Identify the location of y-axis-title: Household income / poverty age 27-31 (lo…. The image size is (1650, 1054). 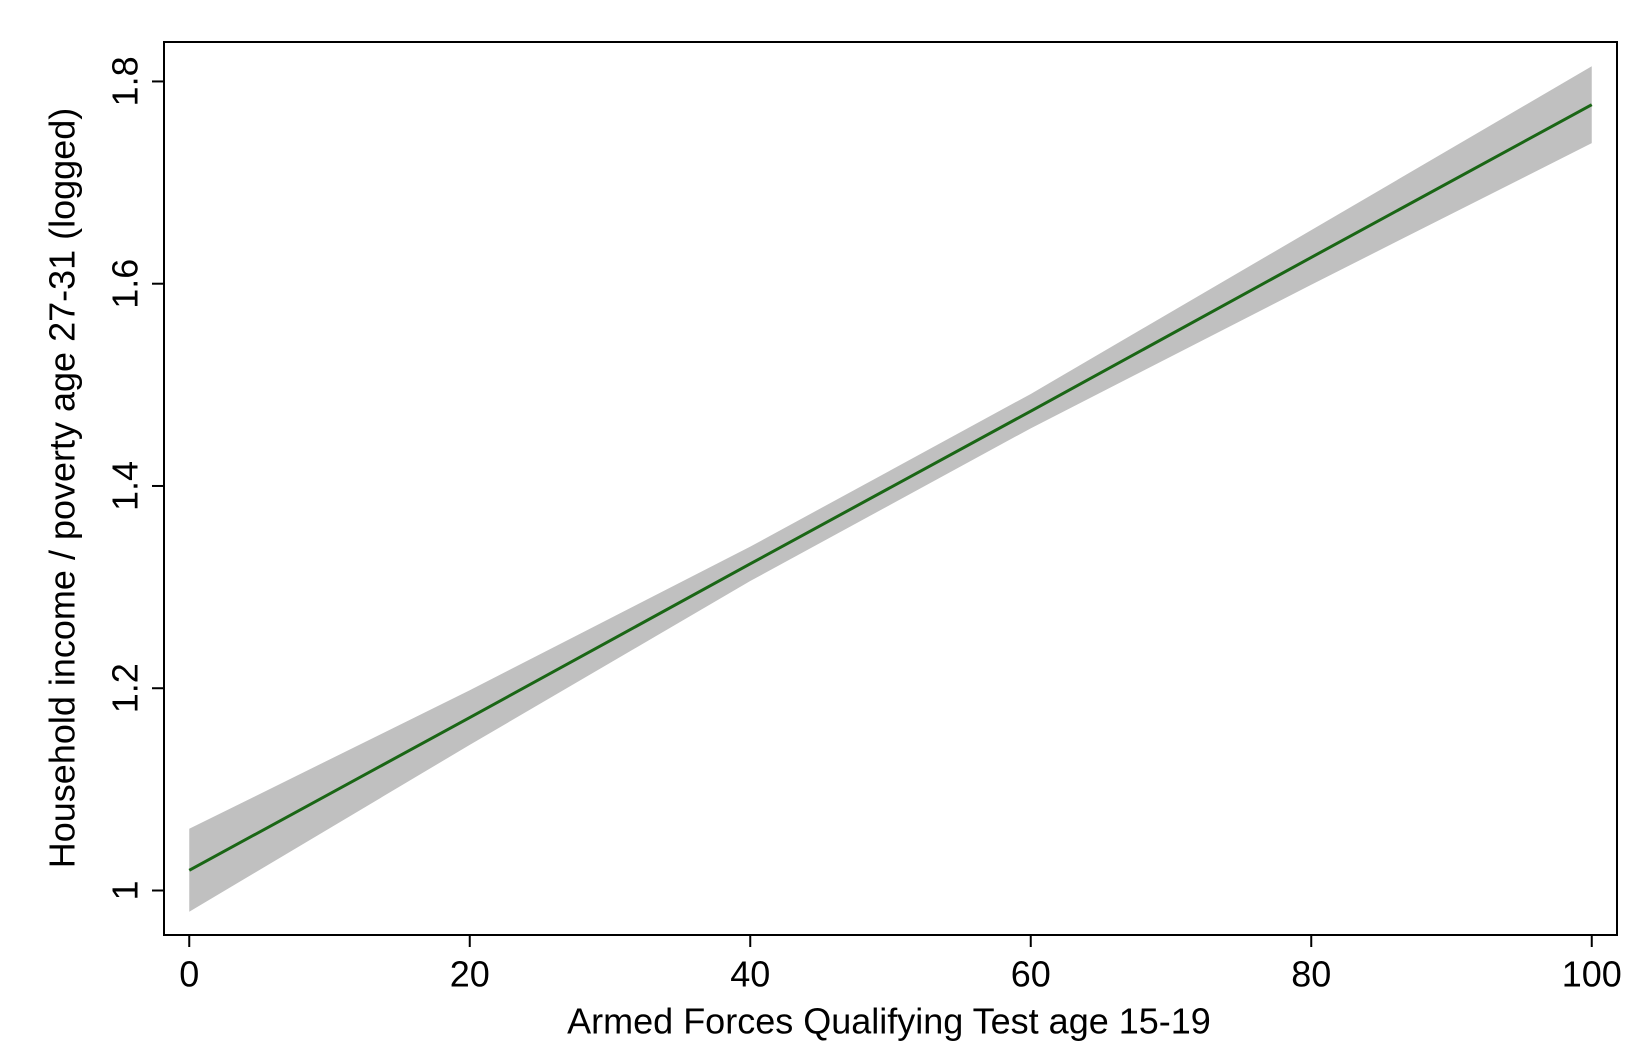
(62, 488).